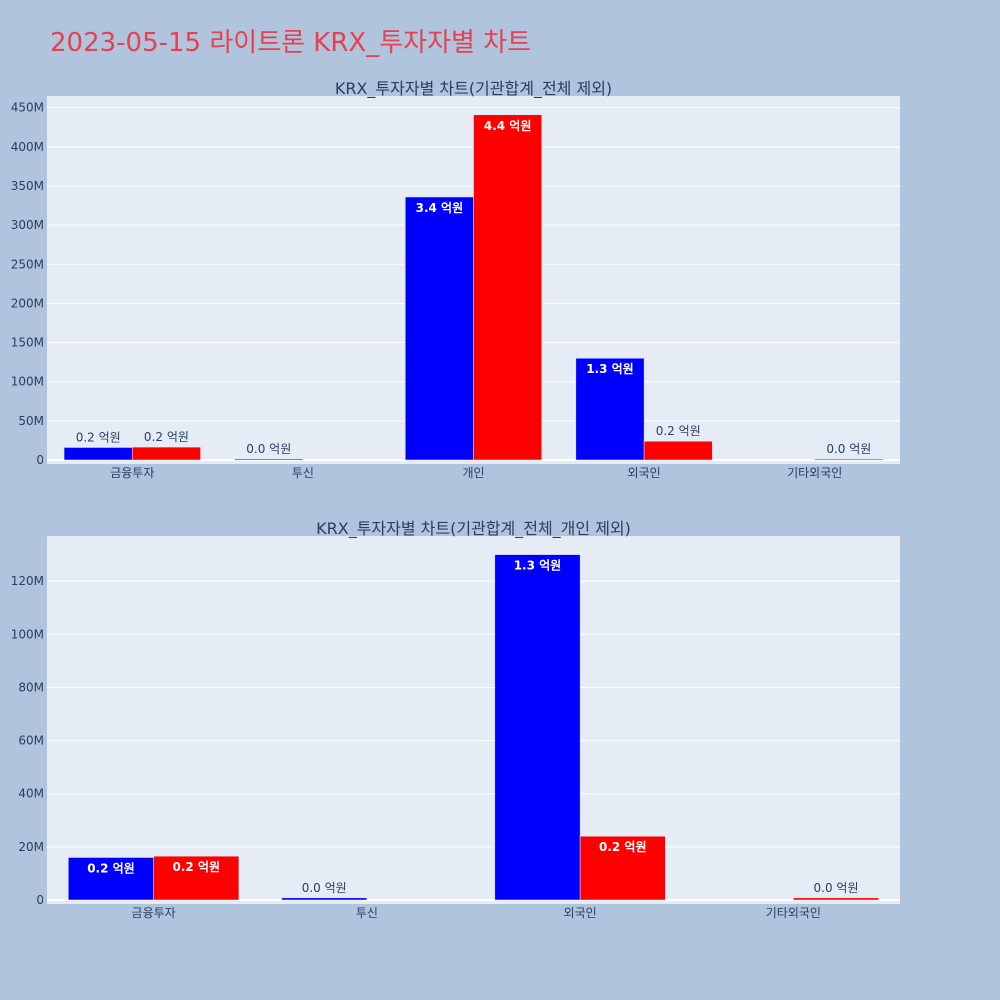 This screenshot has width=1000, height=1000. Describe the element at coordinates (31, 847) in the screenshot. I see `y-tick-label: 20M` at that location.